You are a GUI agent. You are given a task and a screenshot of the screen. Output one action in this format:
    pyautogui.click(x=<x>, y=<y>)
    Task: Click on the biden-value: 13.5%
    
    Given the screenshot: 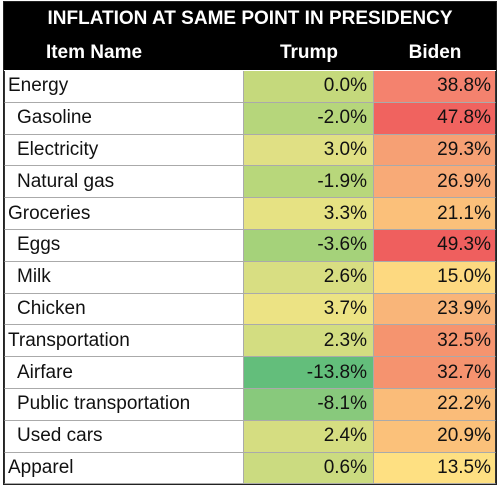 What is the action you would take?
    pyautogui.click(x=435, y=468)
    